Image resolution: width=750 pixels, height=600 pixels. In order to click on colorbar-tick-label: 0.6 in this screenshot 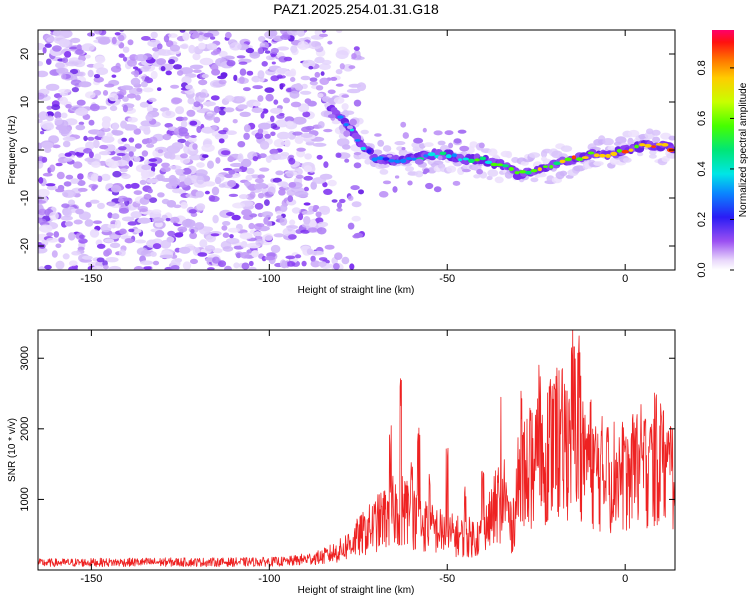, I will do `click(702, 118)`.